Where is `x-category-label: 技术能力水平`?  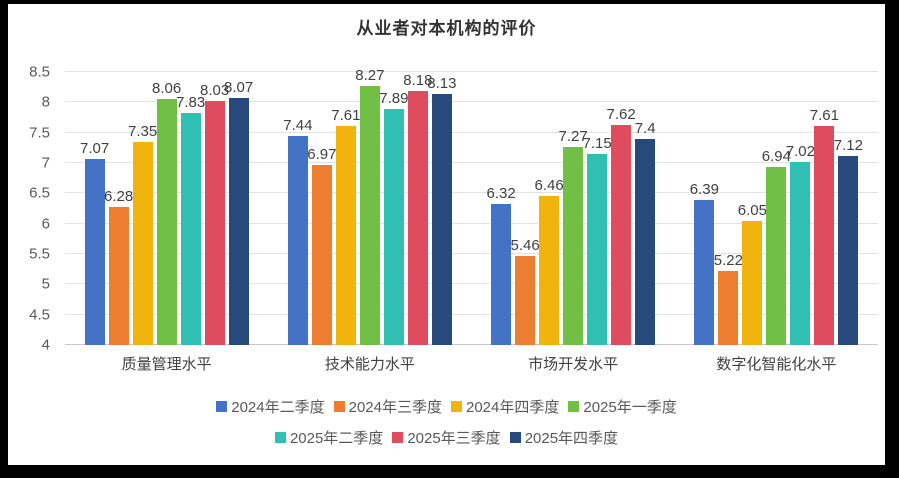
x-category-label: 技术能力水平 is located at coordinates (369, 364).